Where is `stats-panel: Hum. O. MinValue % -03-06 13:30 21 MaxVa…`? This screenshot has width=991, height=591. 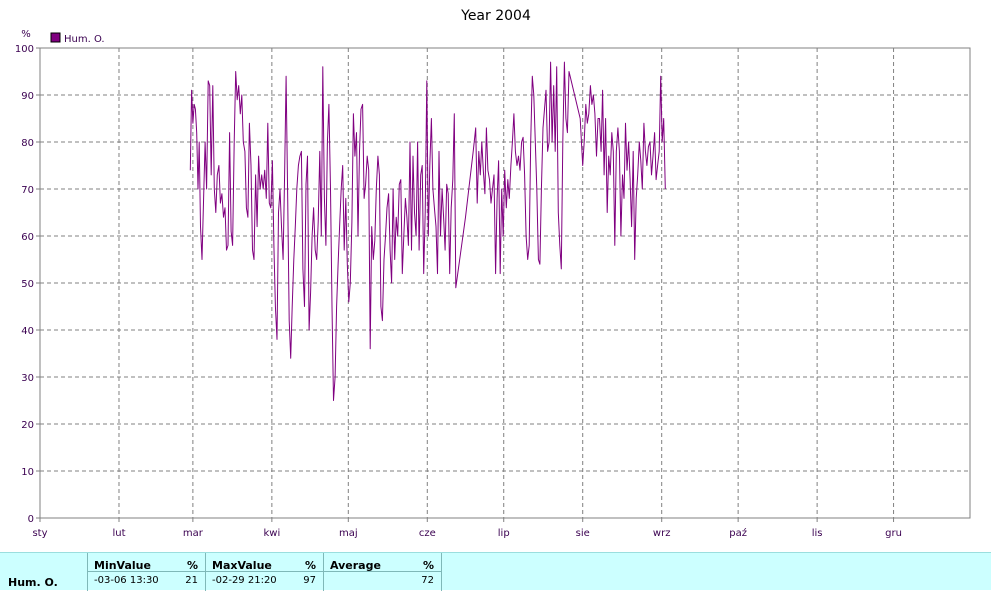
stats-panel: Hum. O. MinValue % -03-06 13:30 21 MaxVa… is located at coordinates (495, 571).